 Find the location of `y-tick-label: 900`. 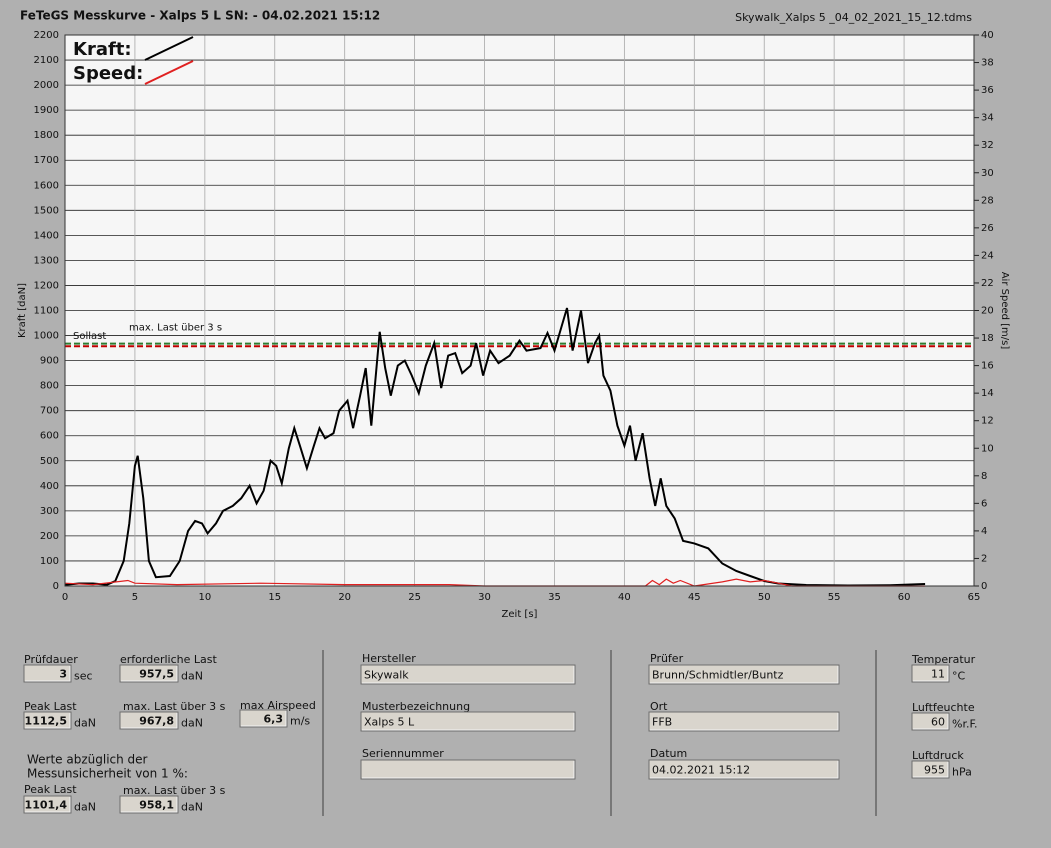

y-tick-label: 900 is located at coordinates (49, 361).